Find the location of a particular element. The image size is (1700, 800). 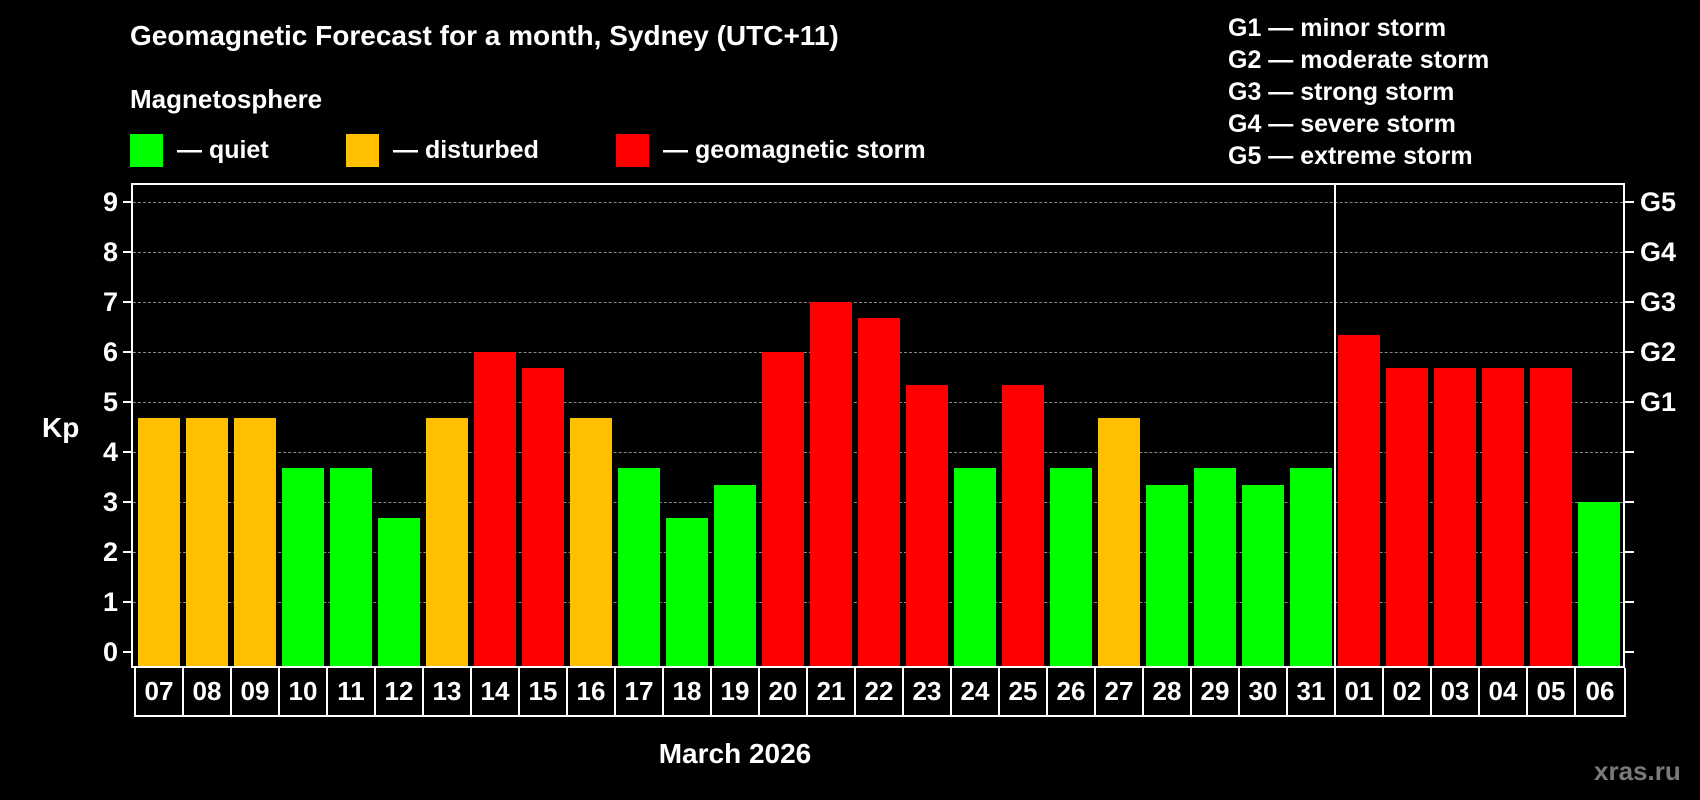

date-label: 06 is located at coordinates (1600, 691).